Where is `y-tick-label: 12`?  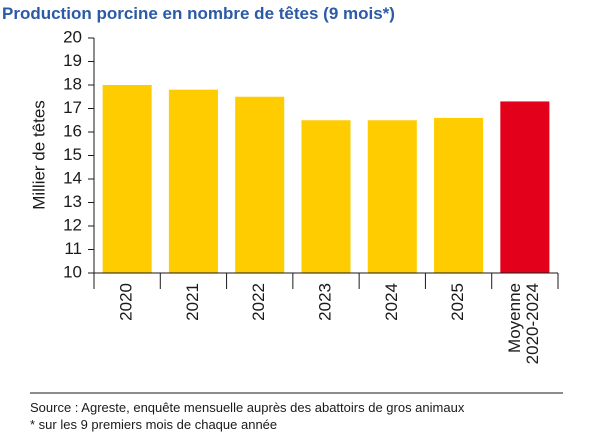
y-tick-label: 12 is located at coordinates (72, 224).